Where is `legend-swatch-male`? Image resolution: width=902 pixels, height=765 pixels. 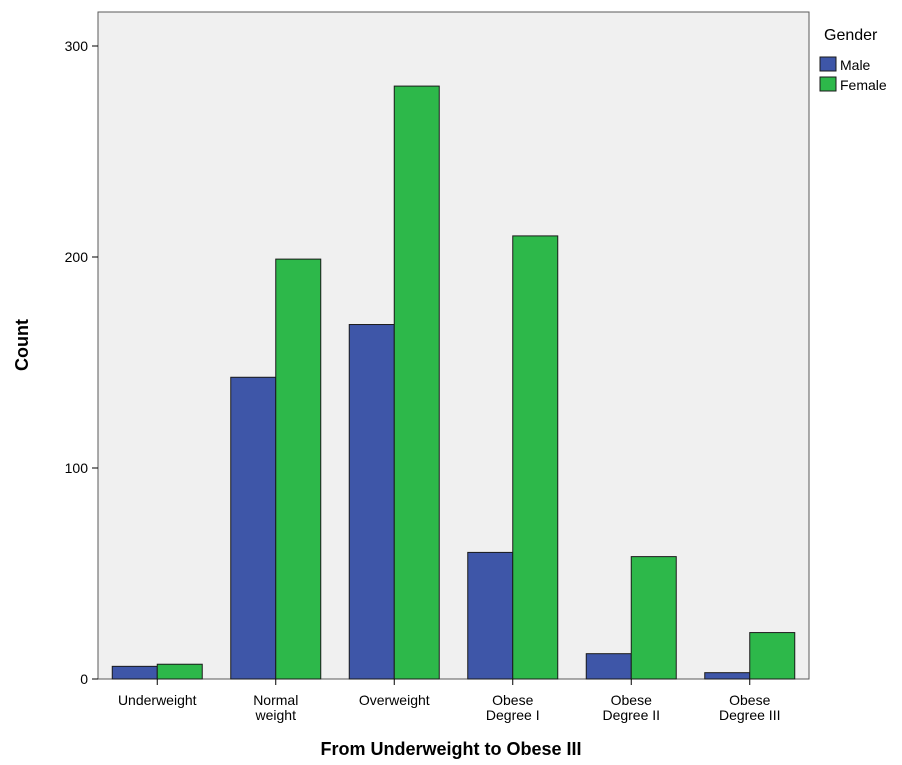 legend-swatch-male is located at coordinates (828, 64).